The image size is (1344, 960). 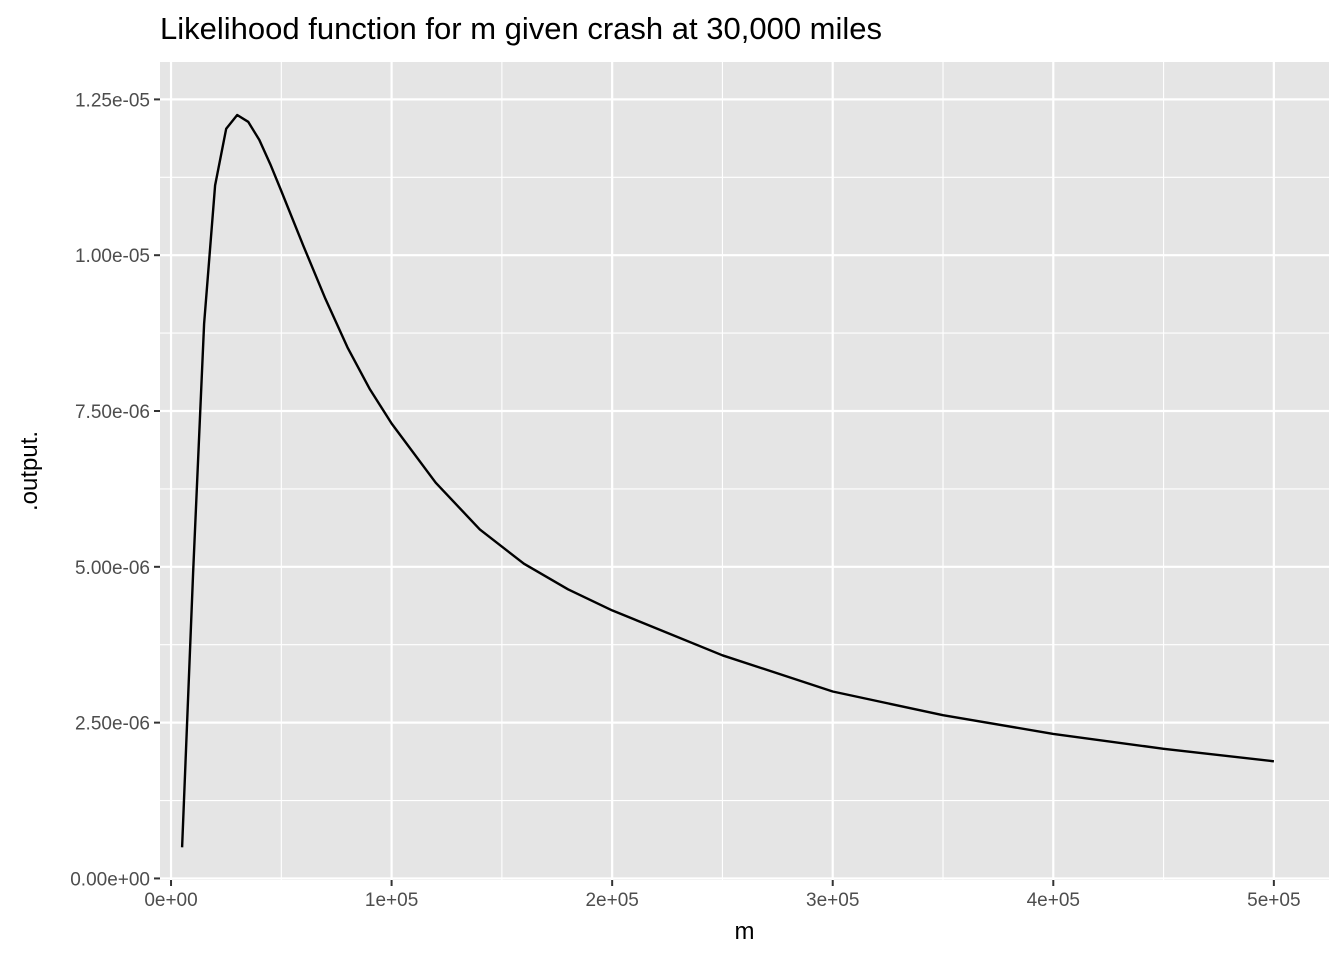 I want to click on y-tick-label: 2.50e-06, so click(x=112, y=724).